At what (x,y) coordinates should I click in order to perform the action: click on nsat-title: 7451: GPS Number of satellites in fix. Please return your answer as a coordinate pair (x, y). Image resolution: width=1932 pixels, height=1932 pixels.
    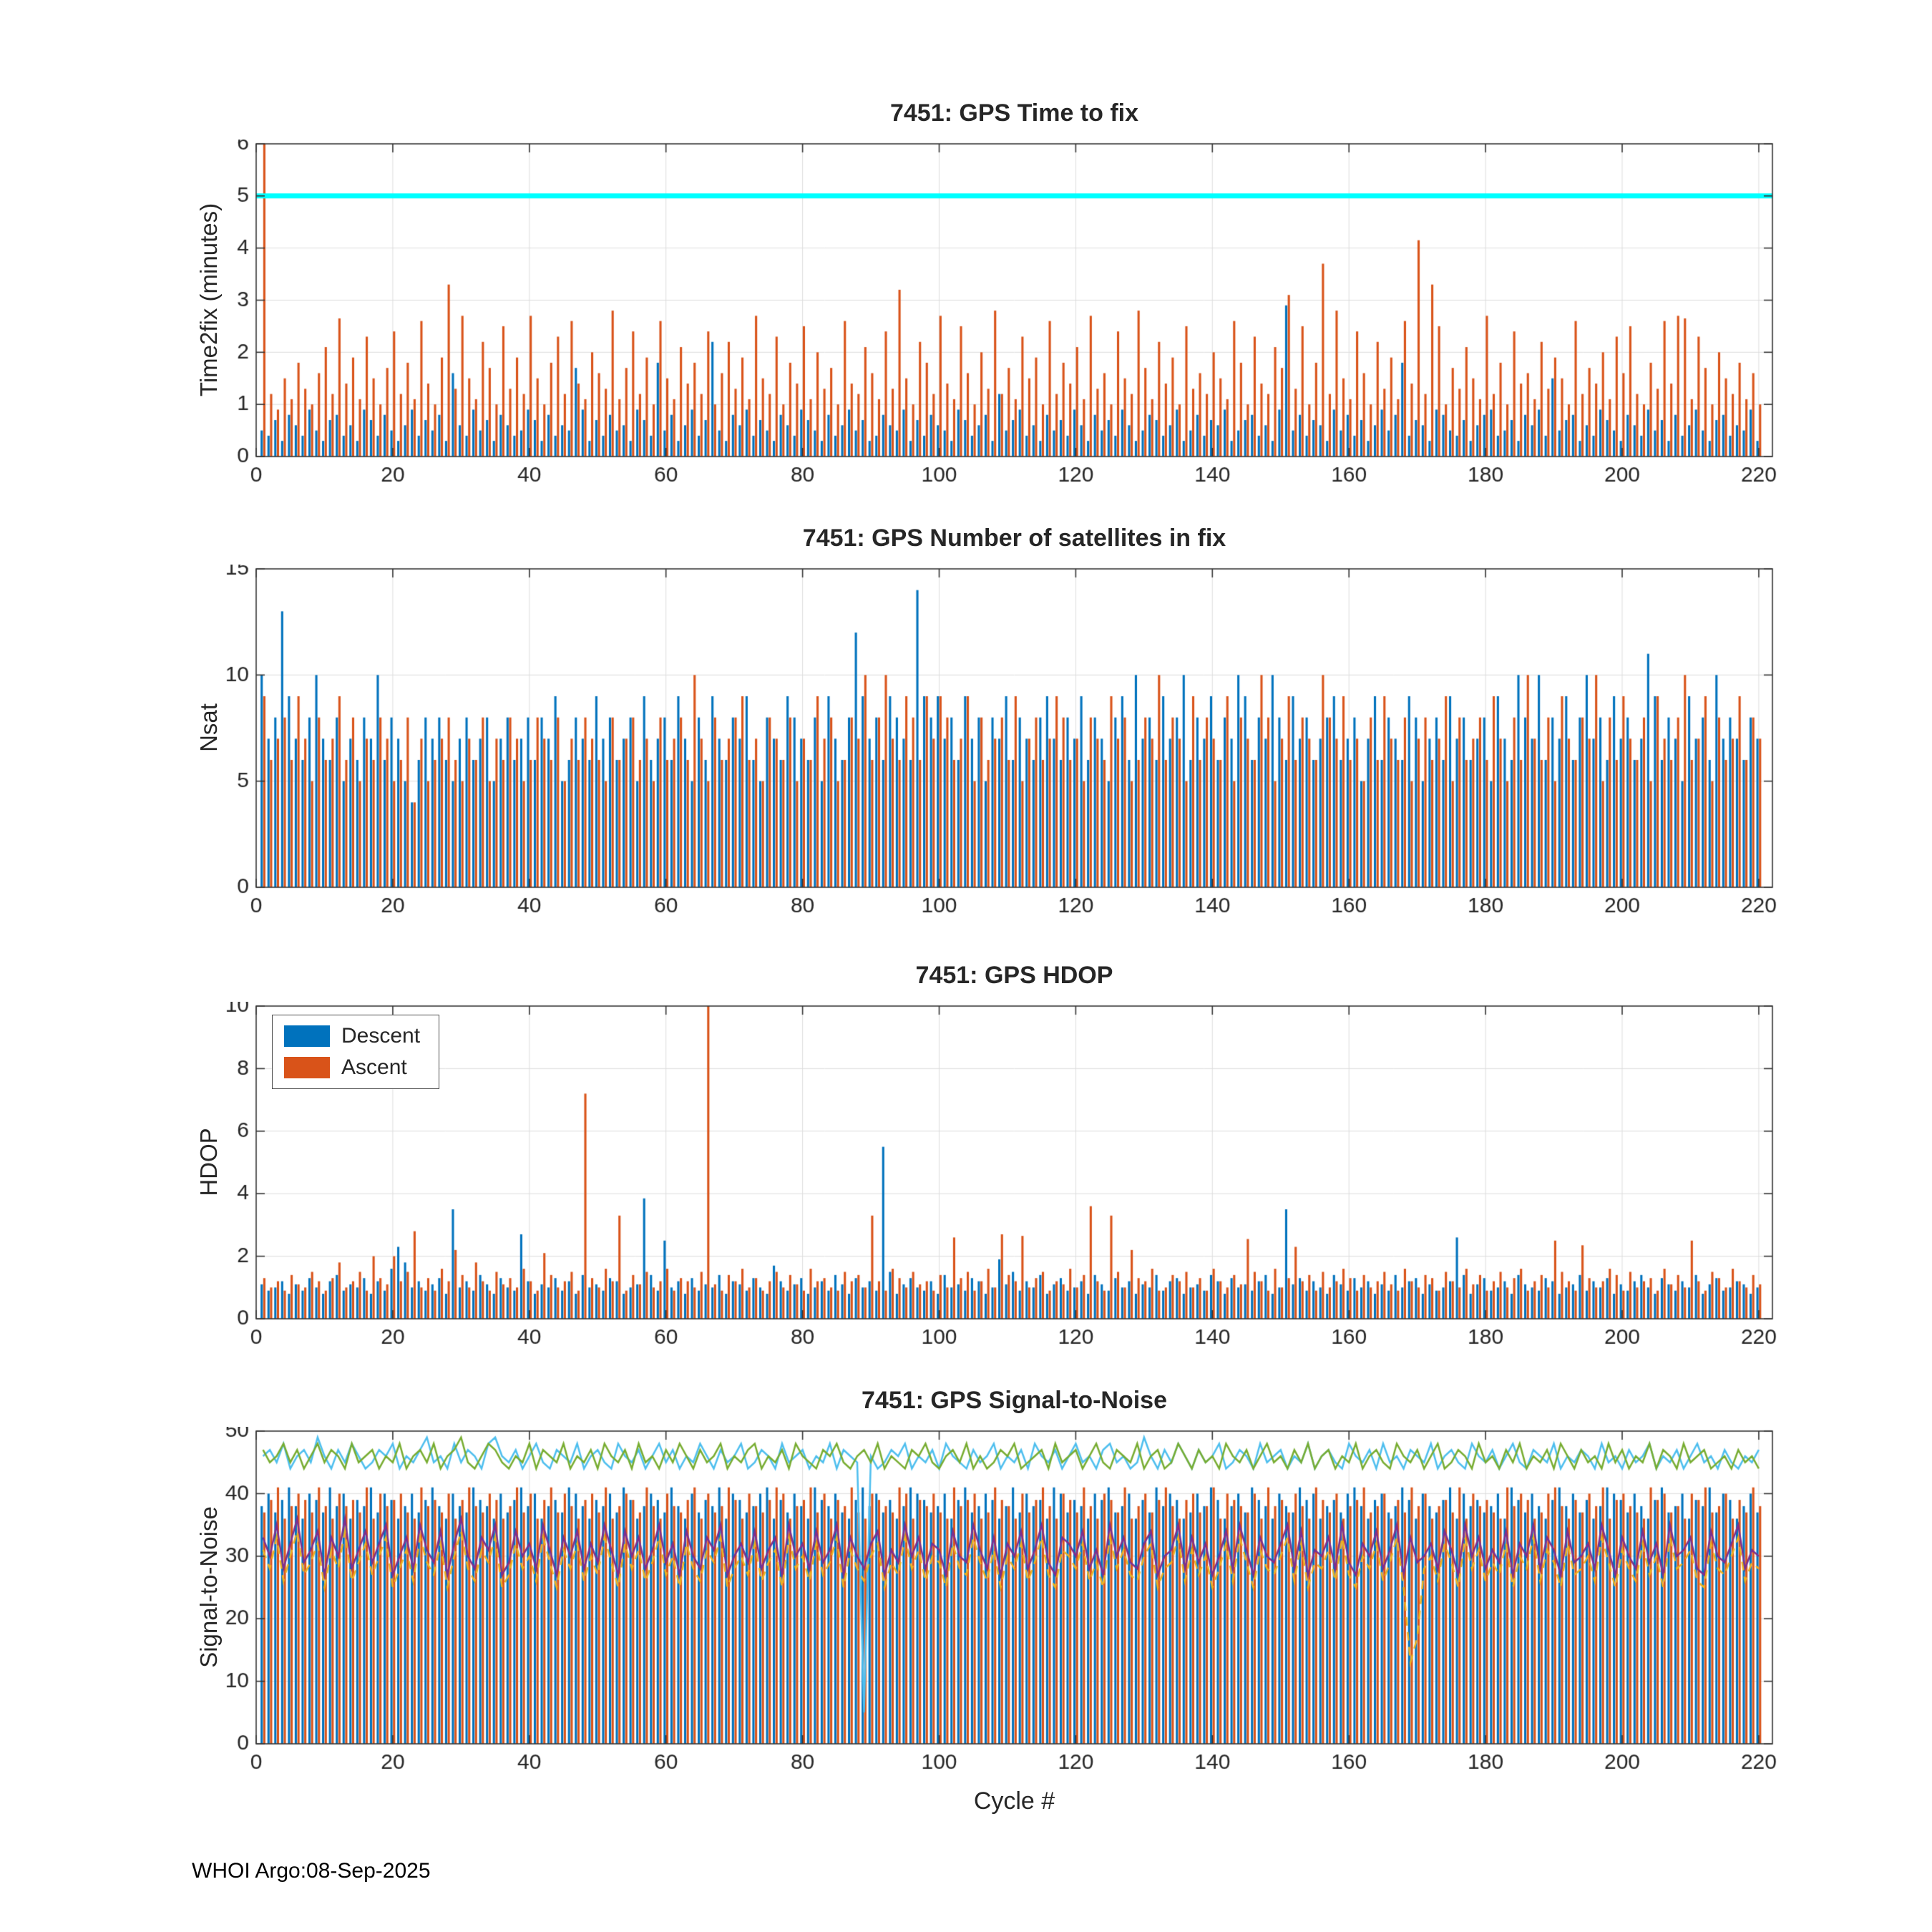
    Looking at the image, I should click on (1014, 538).